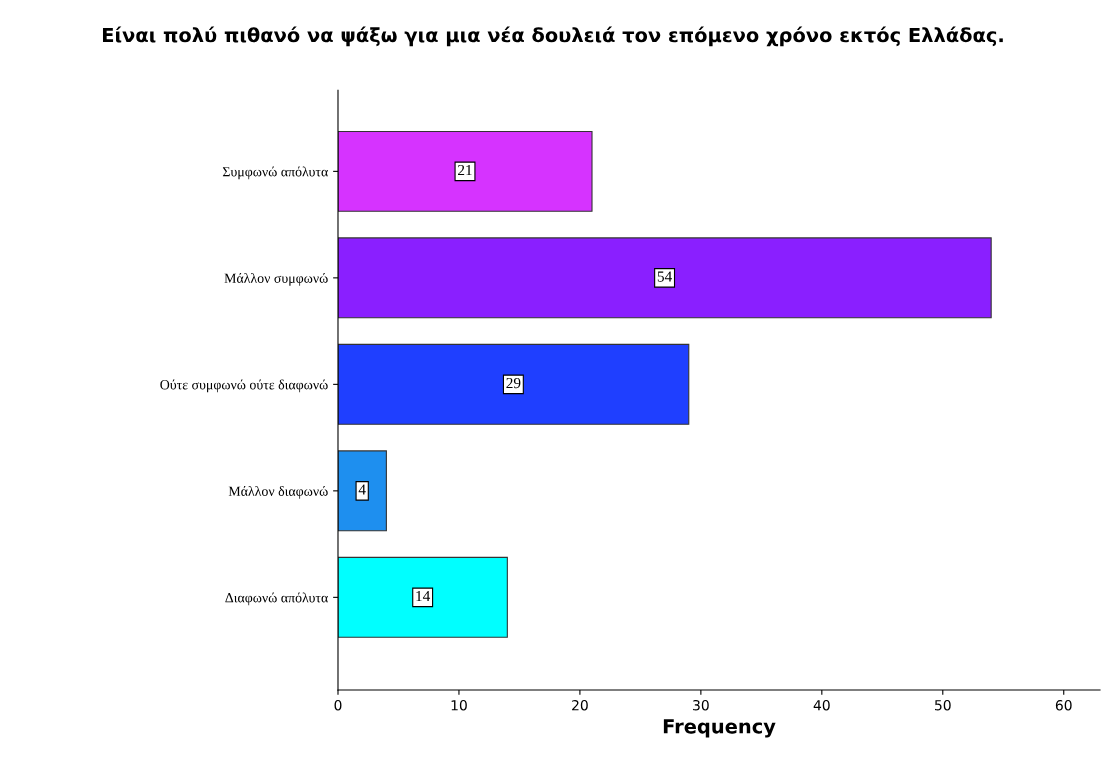  Describe the element at coordinates (278, 492) in the screenshot. I see `y-tick-label: Μάλλον διαφωνώ` at that location.